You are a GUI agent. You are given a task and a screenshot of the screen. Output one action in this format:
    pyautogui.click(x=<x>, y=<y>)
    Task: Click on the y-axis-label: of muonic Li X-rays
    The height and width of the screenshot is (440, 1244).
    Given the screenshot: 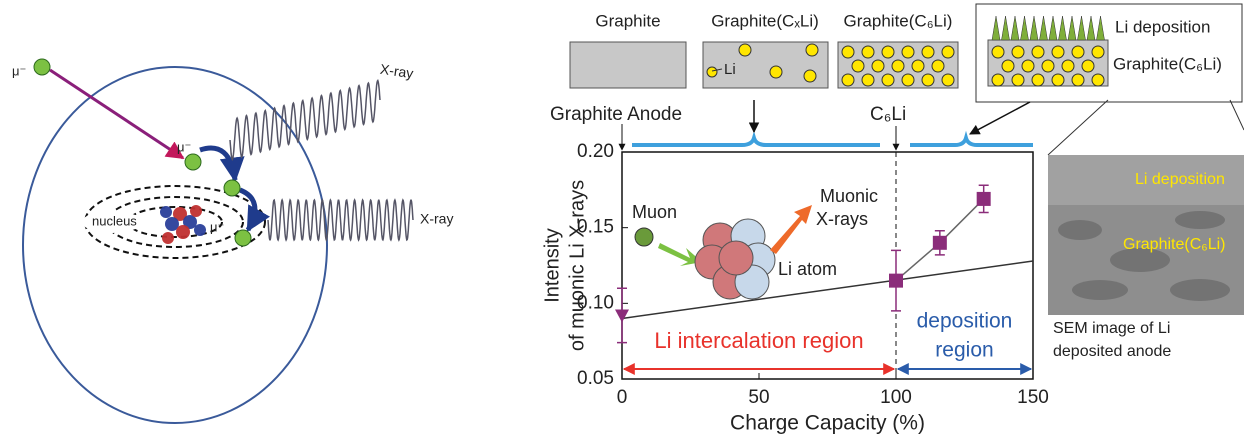 What is the action you would take?
    pyautogui.click(x=577, y=265)
    